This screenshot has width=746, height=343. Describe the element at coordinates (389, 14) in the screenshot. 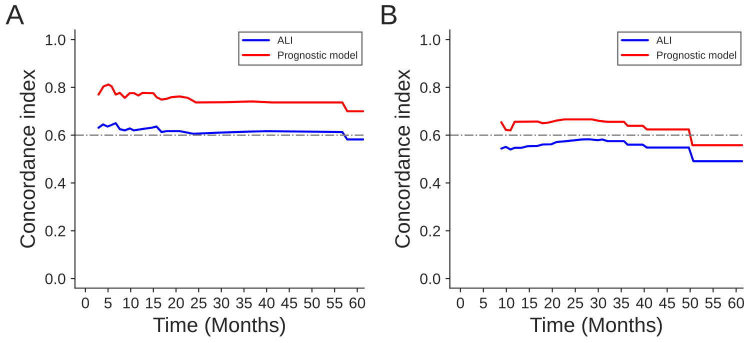

I see `chart-title: B` at that location.